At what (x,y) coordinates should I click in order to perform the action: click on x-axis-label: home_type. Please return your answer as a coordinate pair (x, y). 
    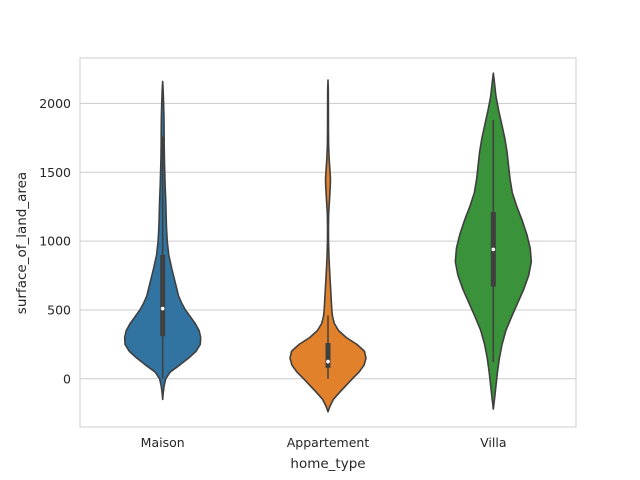
    Looking at the image, I should click on (327, 464).